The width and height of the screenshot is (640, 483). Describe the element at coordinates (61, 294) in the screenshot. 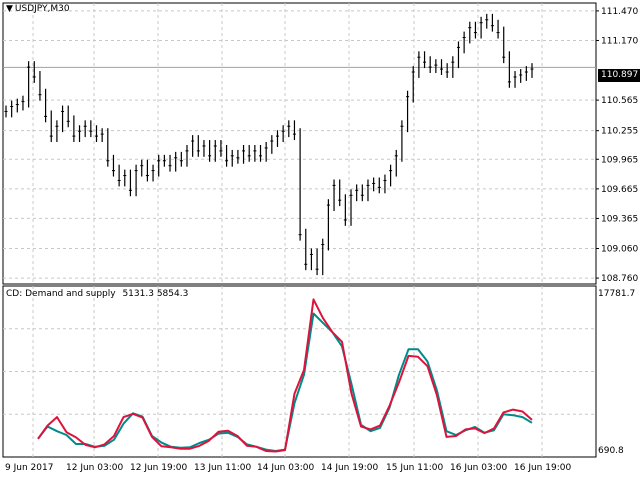

I see `indicator-name: CD: Demand and supply` at that location.